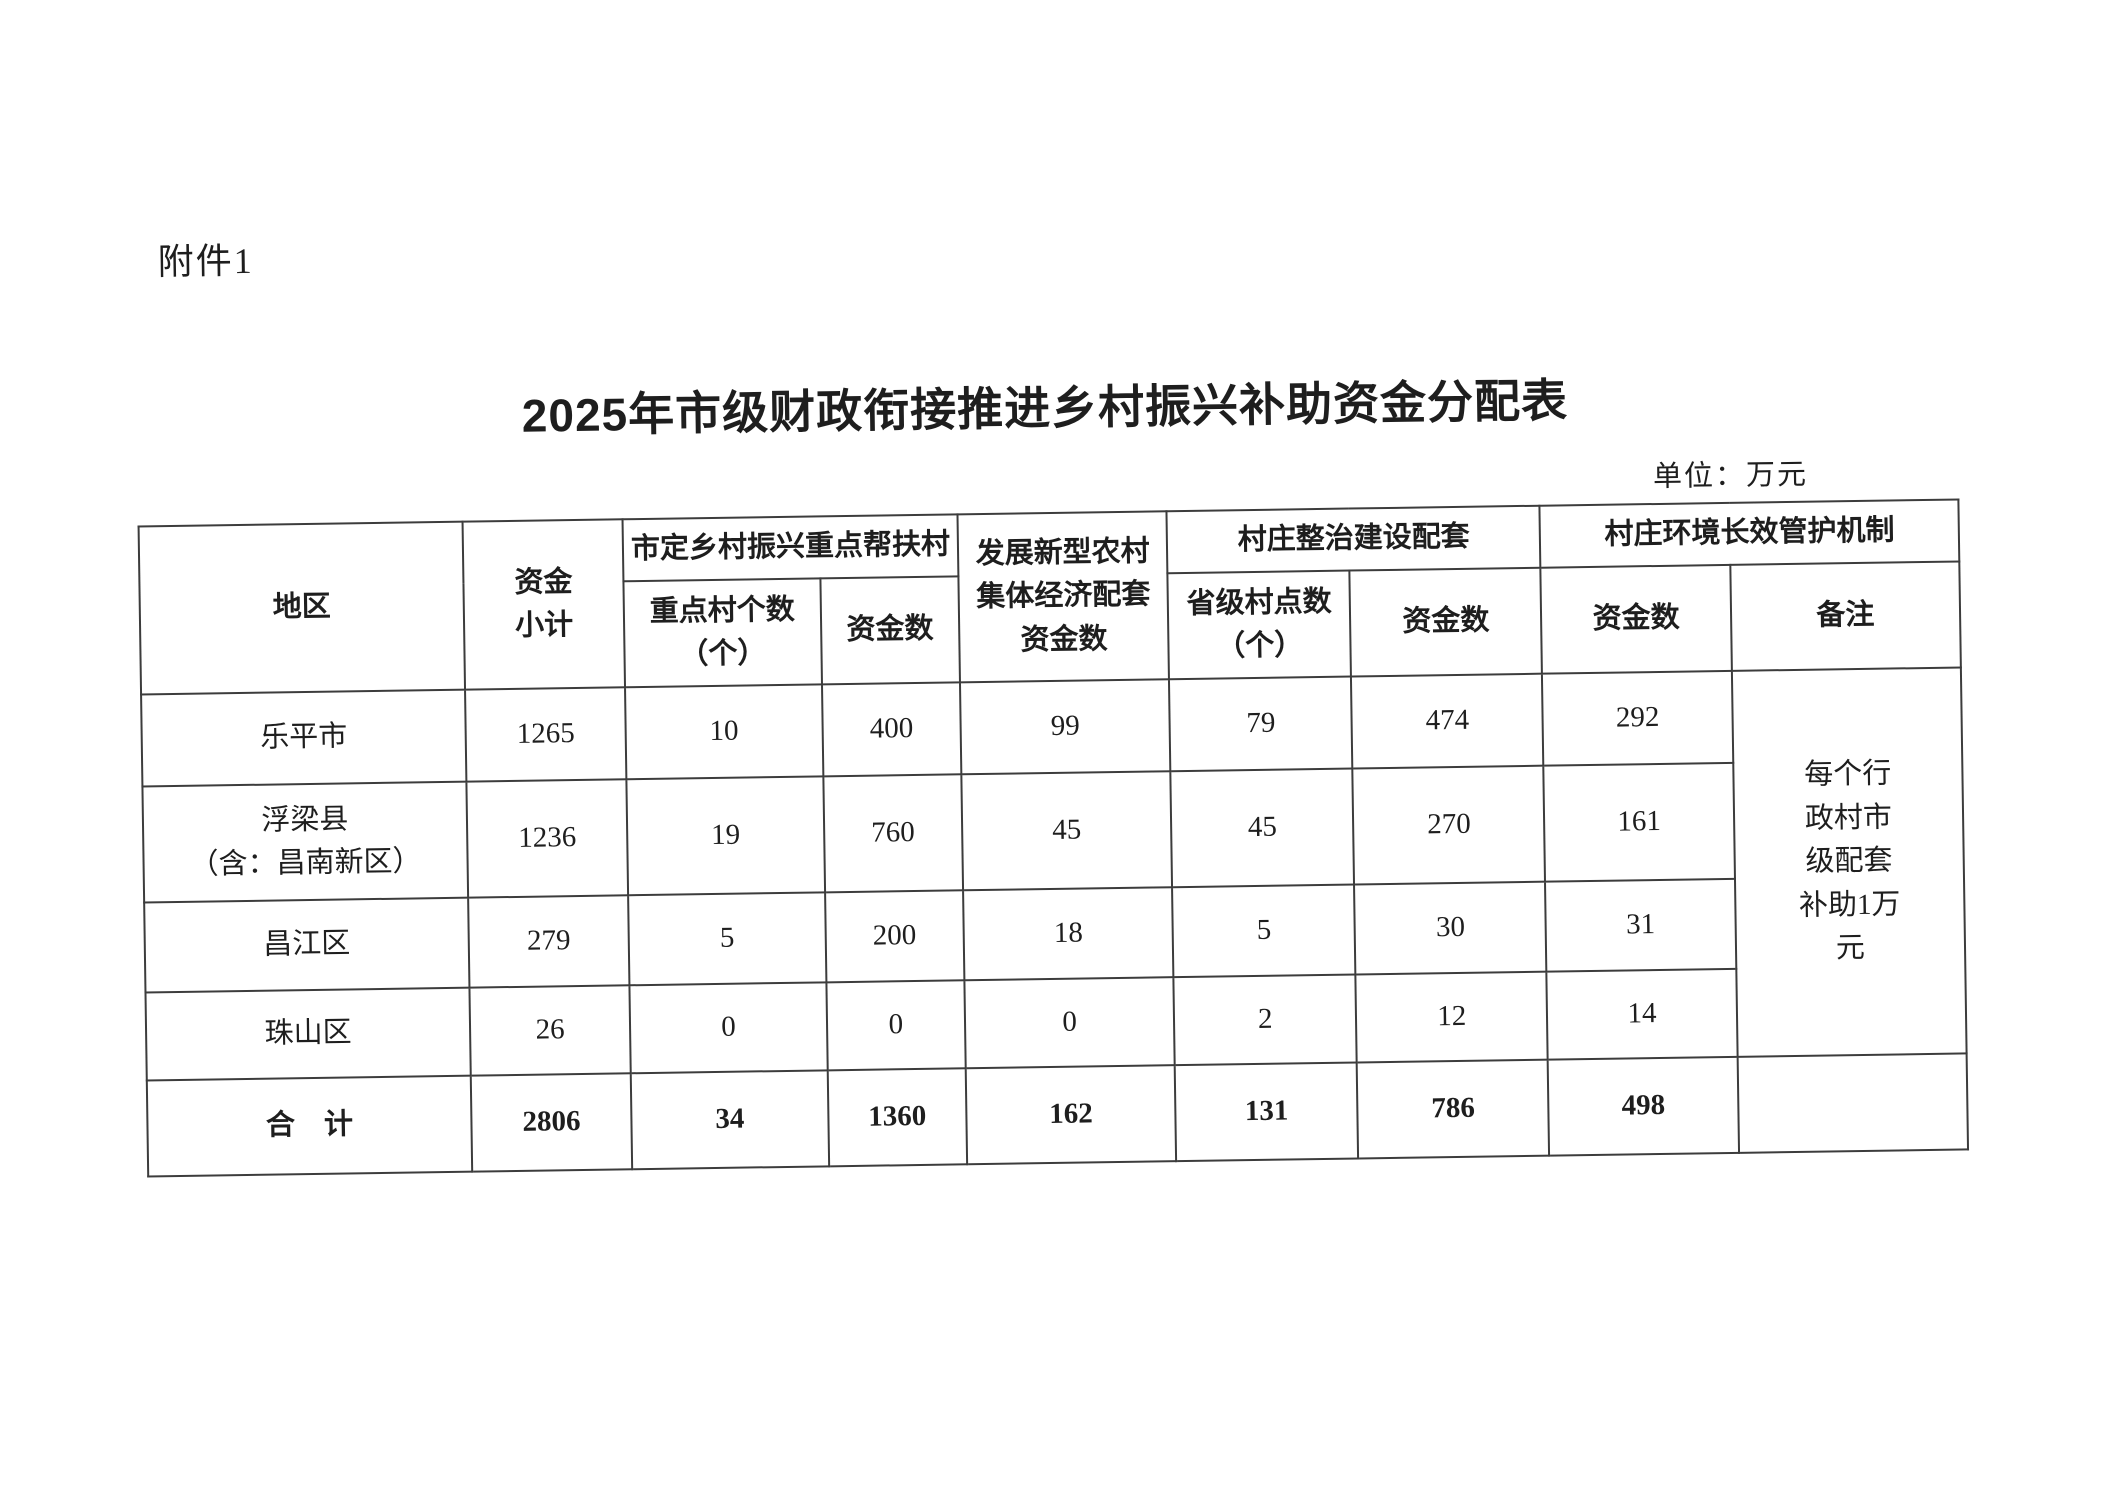  I want to click on cell-key-village-funds: 400, so click(892, 729).